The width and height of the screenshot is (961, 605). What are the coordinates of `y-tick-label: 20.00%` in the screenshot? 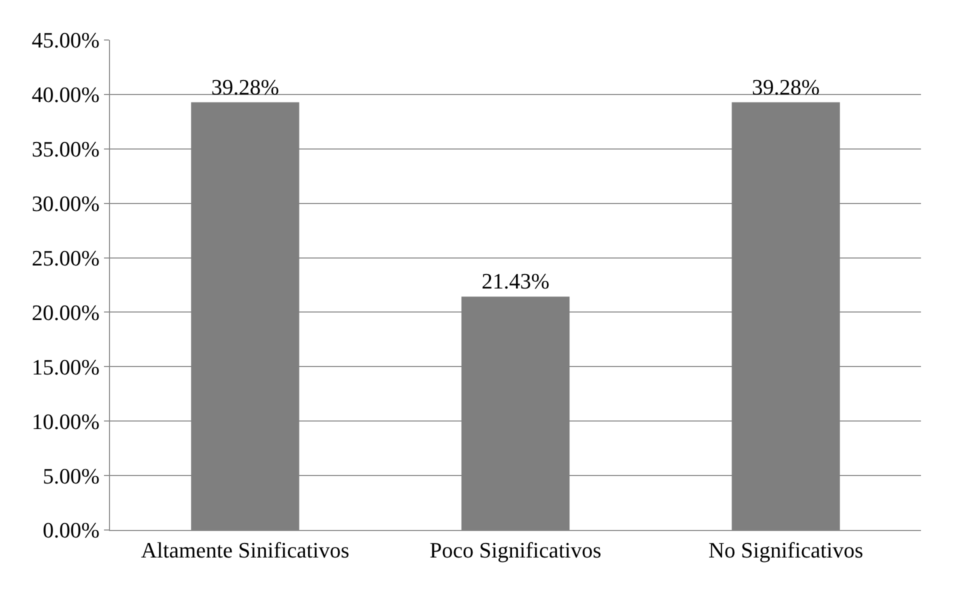 It's located at (66, 312).